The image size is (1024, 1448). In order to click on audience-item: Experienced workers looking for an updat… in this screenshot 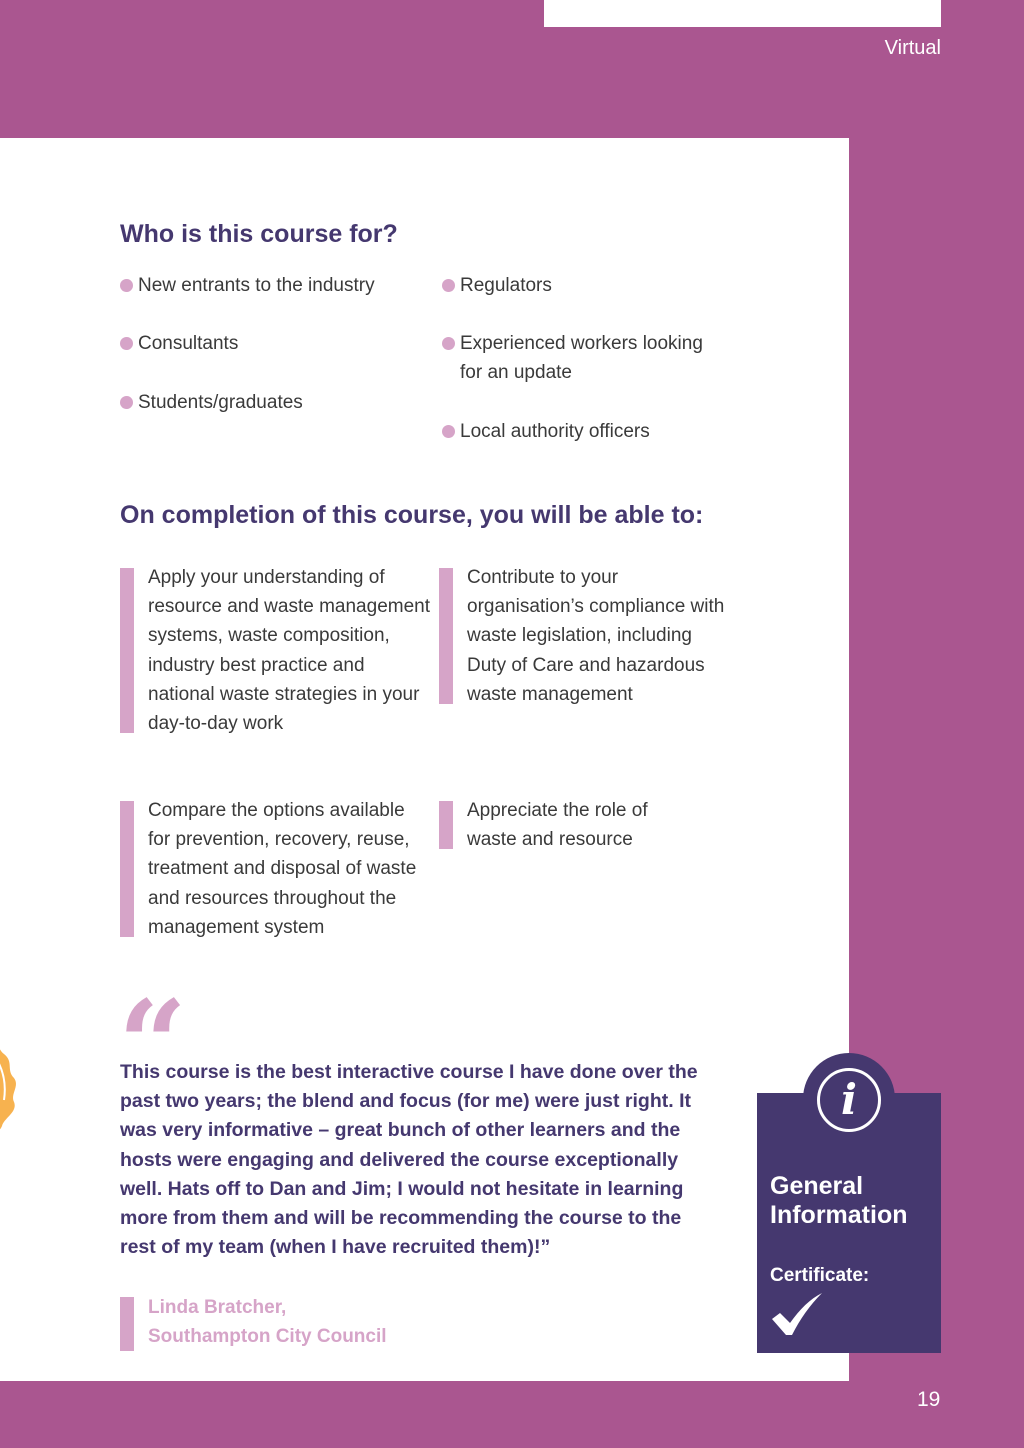, I will do `click(576, 358)`.